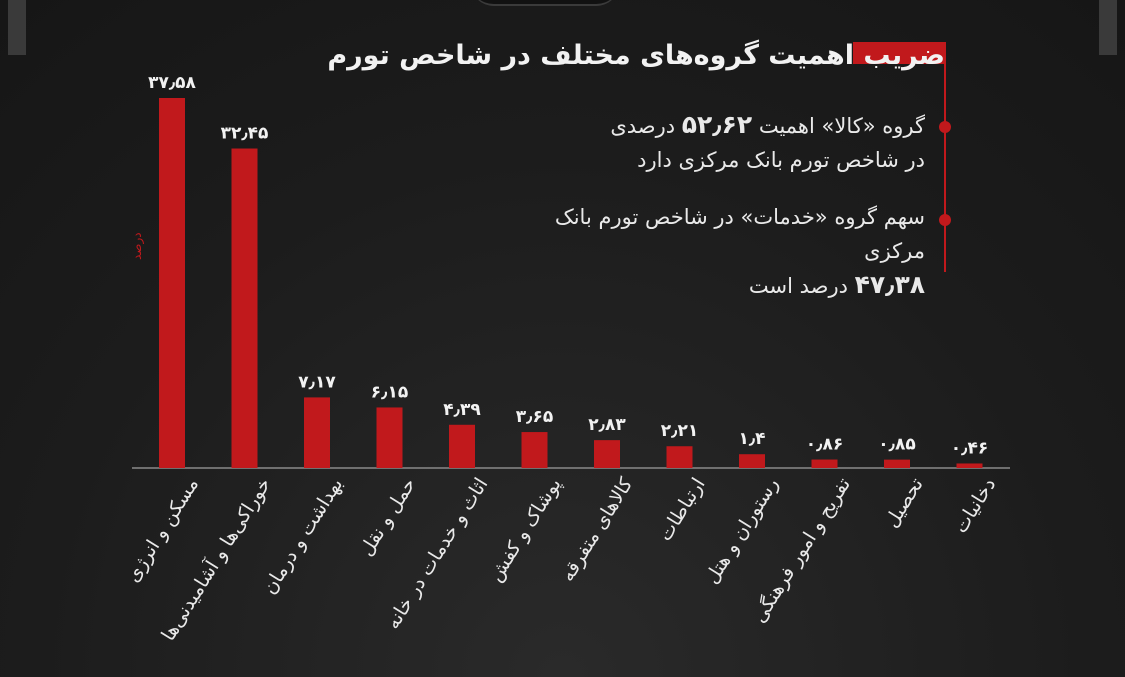 This screenshot has height=677, width=1125. Describe the element at coordinates (781, 160) in the screenshot. I see `note-goods-line2: در شاخص تورم بانک مرکزی دارد` at that location.